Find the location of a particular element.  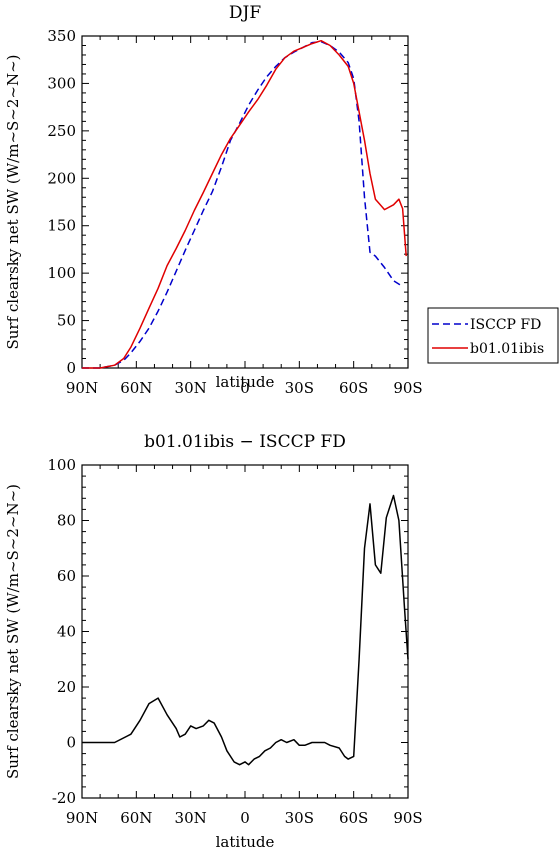

legend-label-1: b01.01ibis is located at coordinates (507, 349).